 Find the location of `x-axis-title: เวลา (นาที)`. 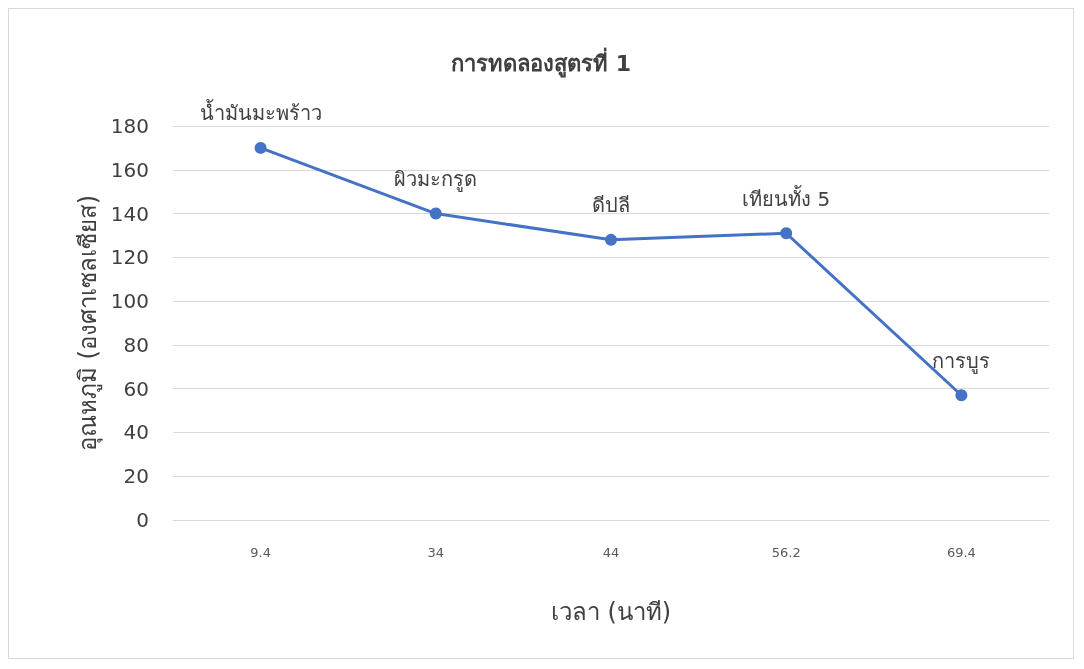

x-axis-title: เวลา (นาที) is located at coordinates (611, 612).